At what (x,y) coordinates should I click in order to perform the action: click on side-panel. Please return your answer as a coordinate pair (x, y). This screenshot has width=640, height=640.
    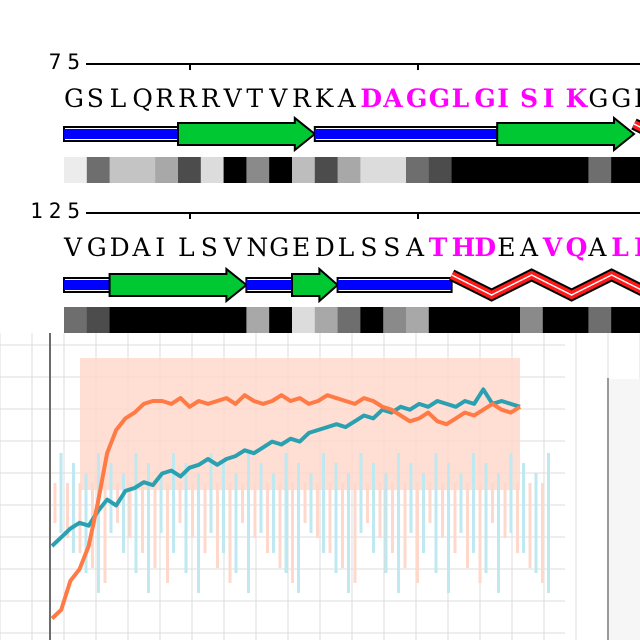
    Looking at the image, I should click on (624, 509).